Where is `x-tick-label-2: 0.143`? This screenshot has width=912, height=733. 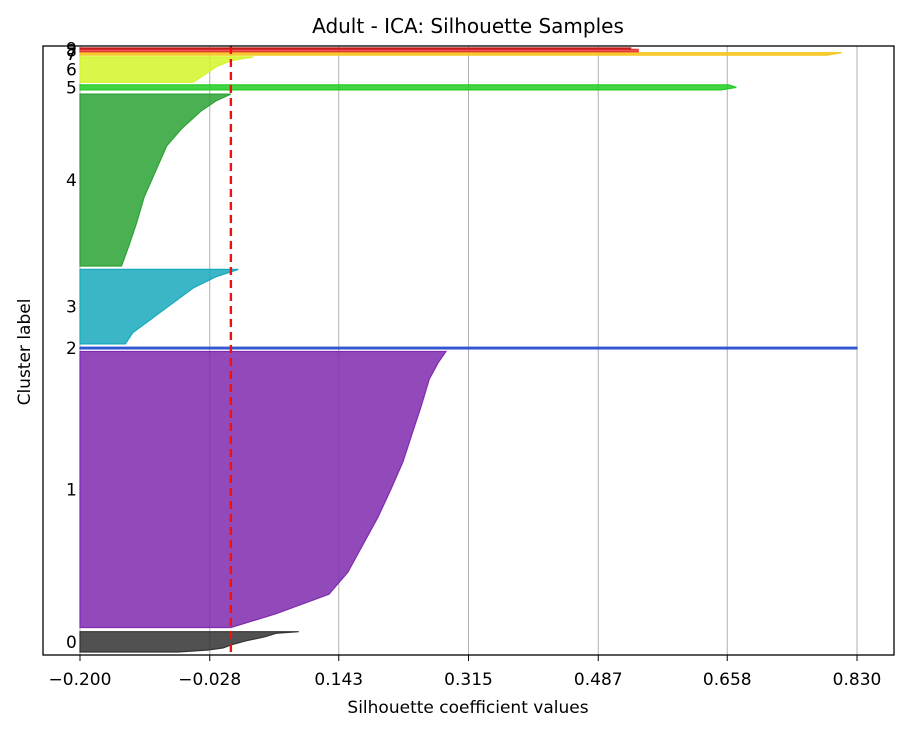
x-tick-label-2: 0.143 is located at coordinates (338, 680).